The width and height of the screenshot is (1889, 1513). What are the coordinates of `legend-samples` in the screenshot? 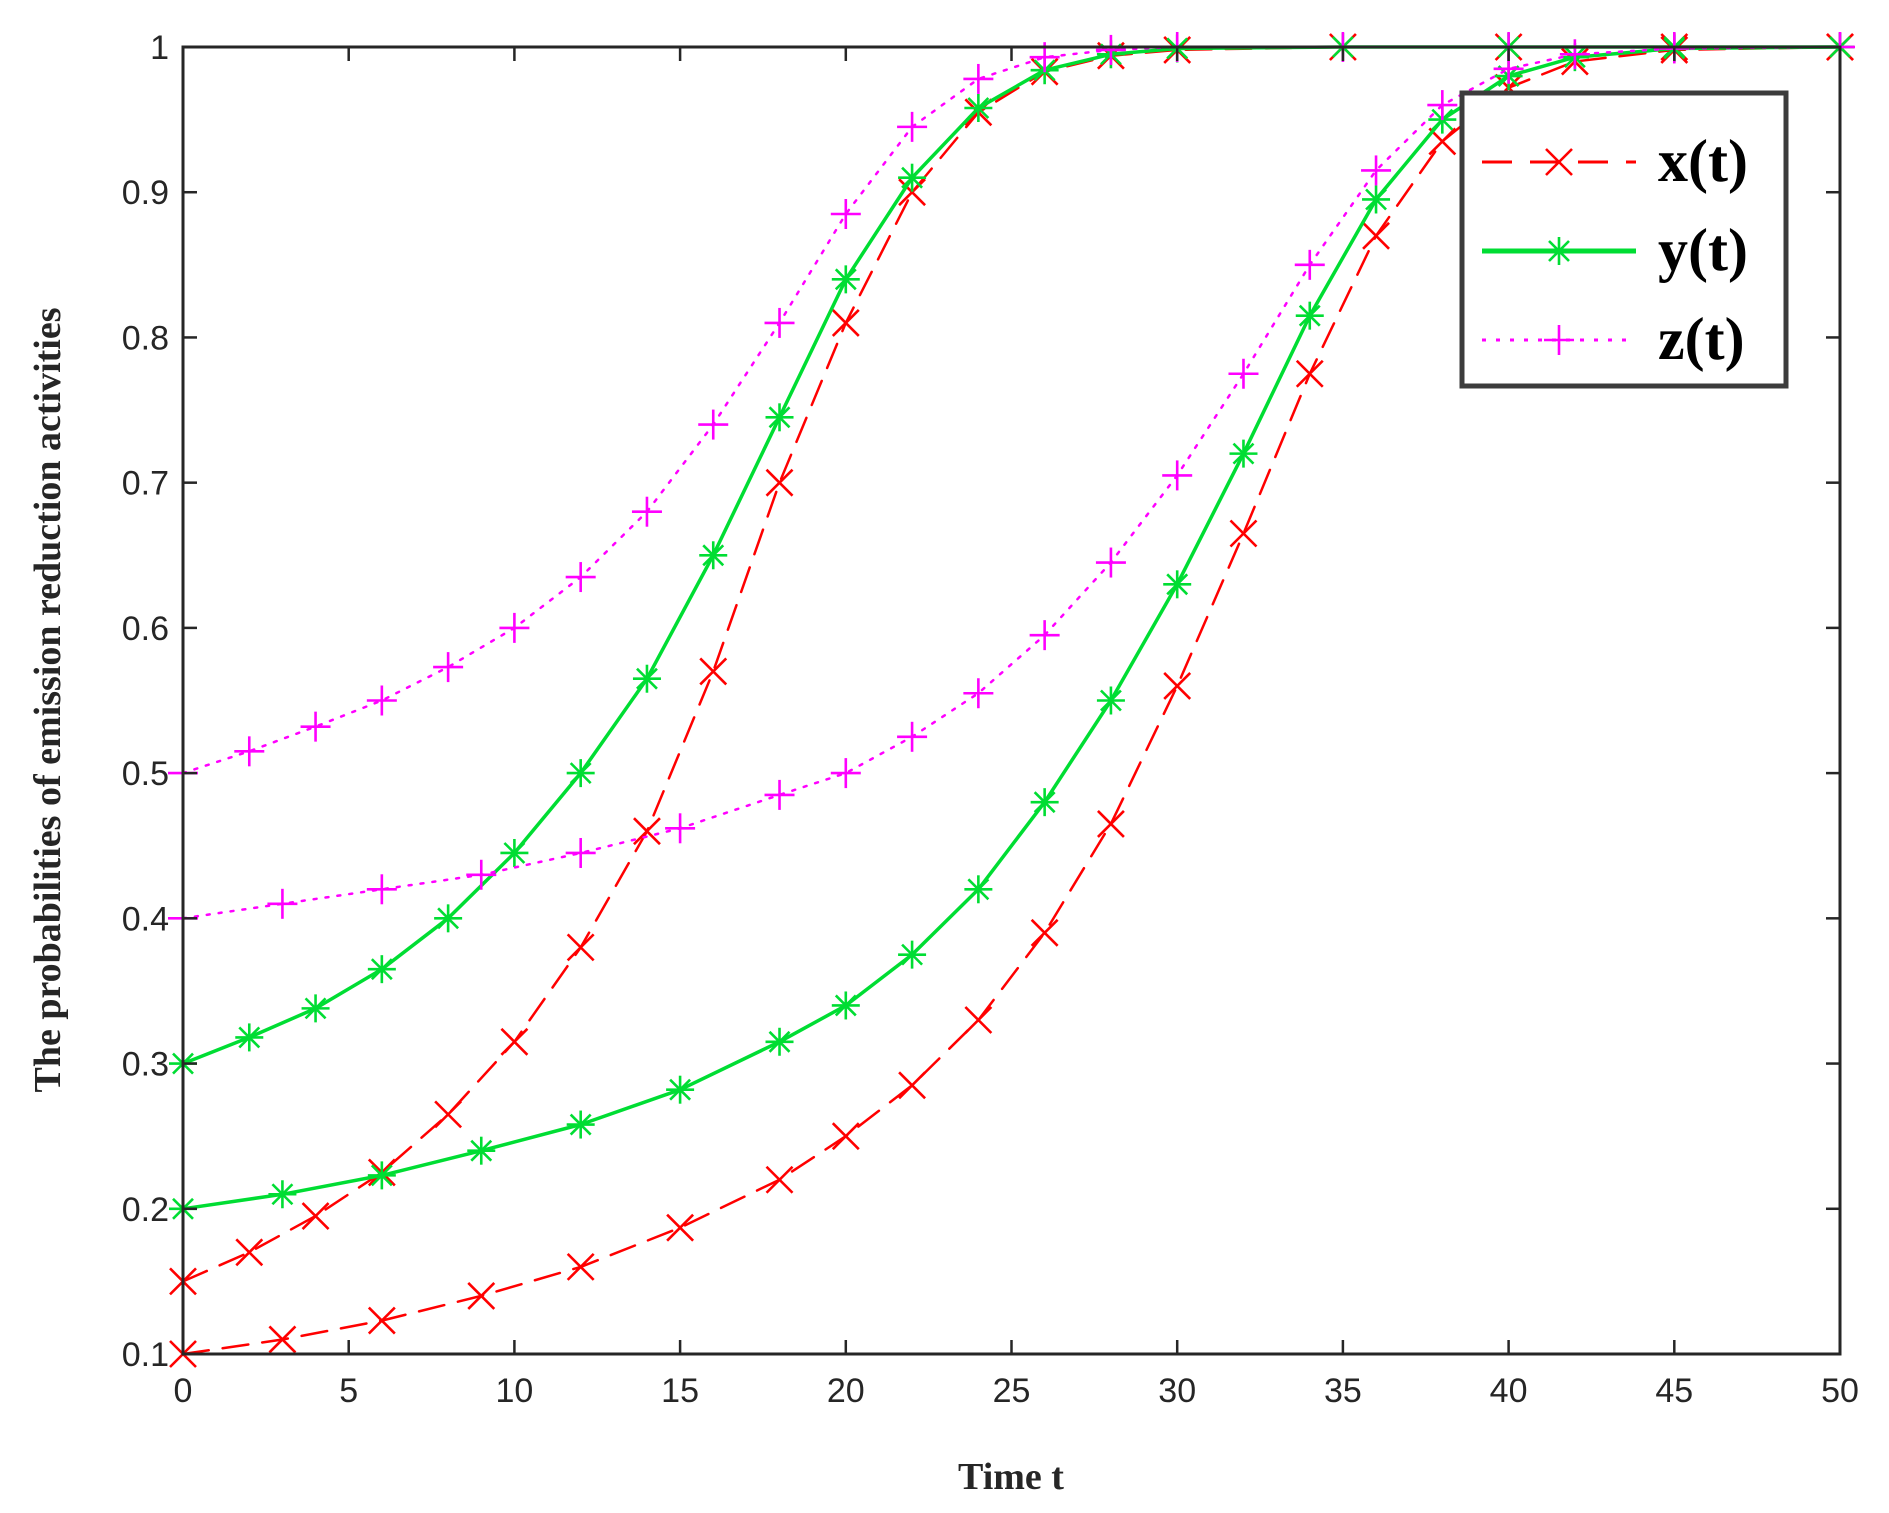 It's located at (1559, 251).